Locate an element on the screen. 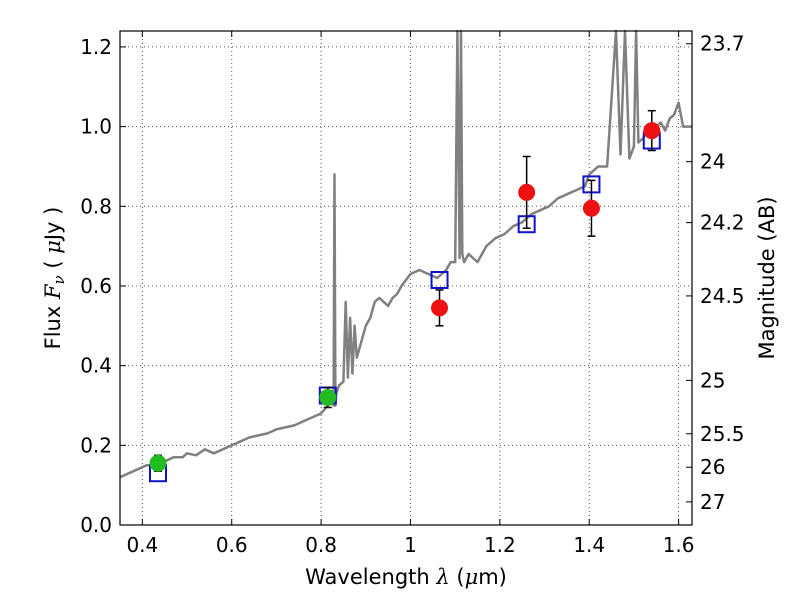 This screenshot has width=800, height=600. x-axis-label-unit-open: ( is located at coordinates (457, 577).